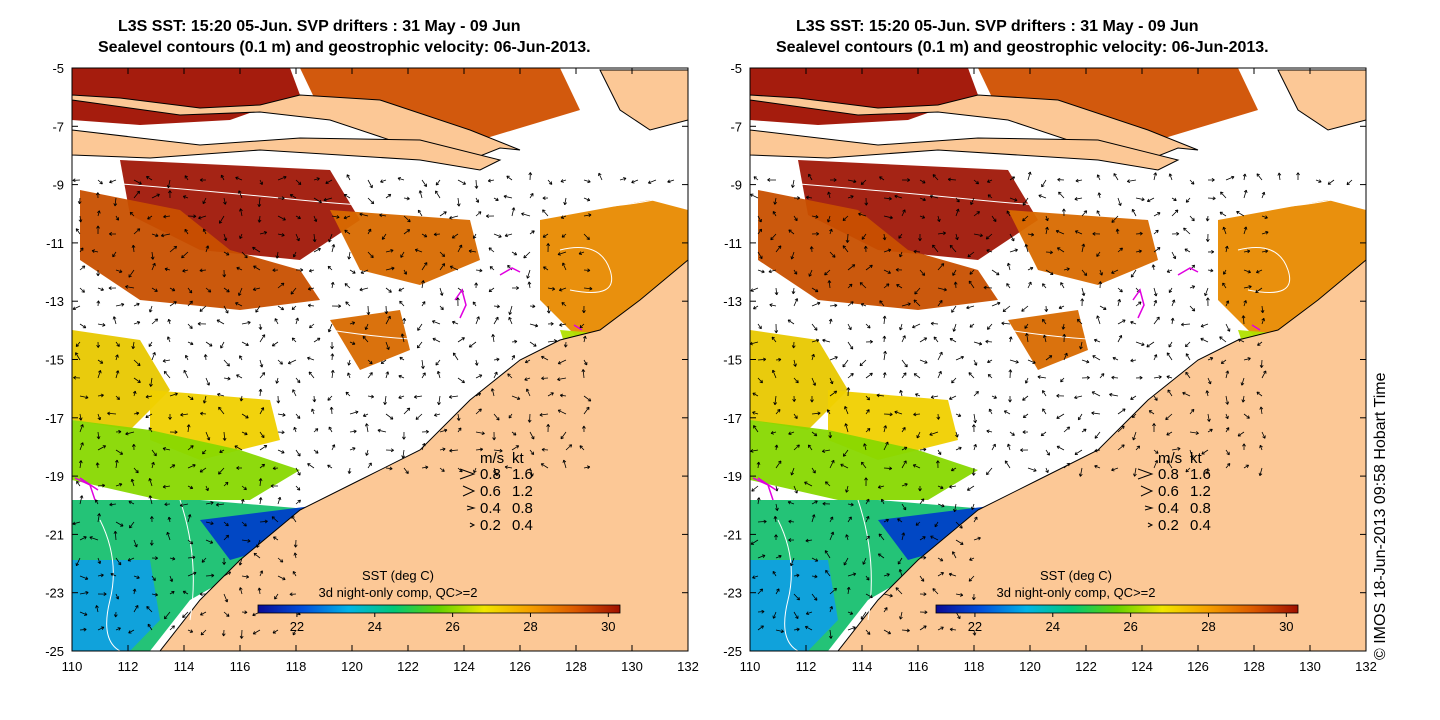  I want to click on credit-text: © IMOS 18-Jun-2013 09:58 Hobart Time, so click(1380, 516).